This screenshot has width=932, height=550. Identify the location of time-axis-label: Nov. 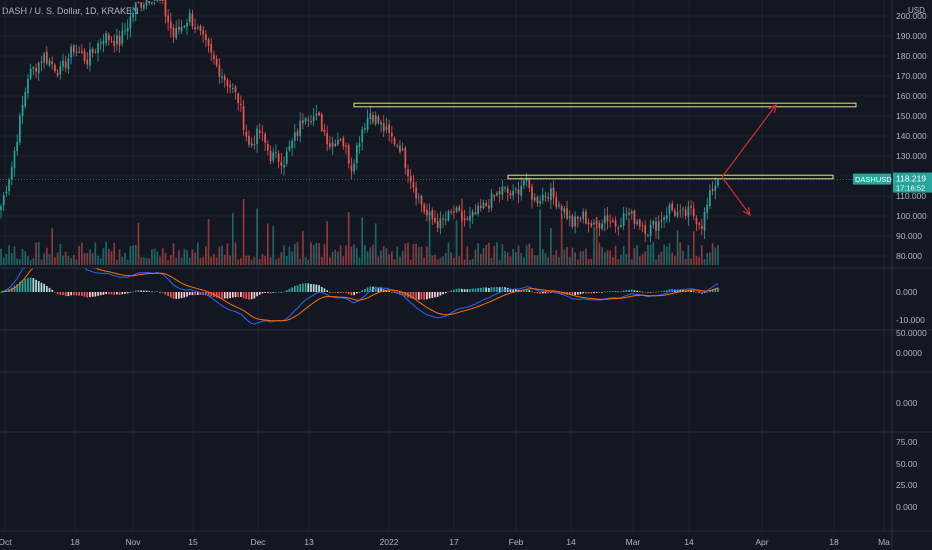
(133, 542).